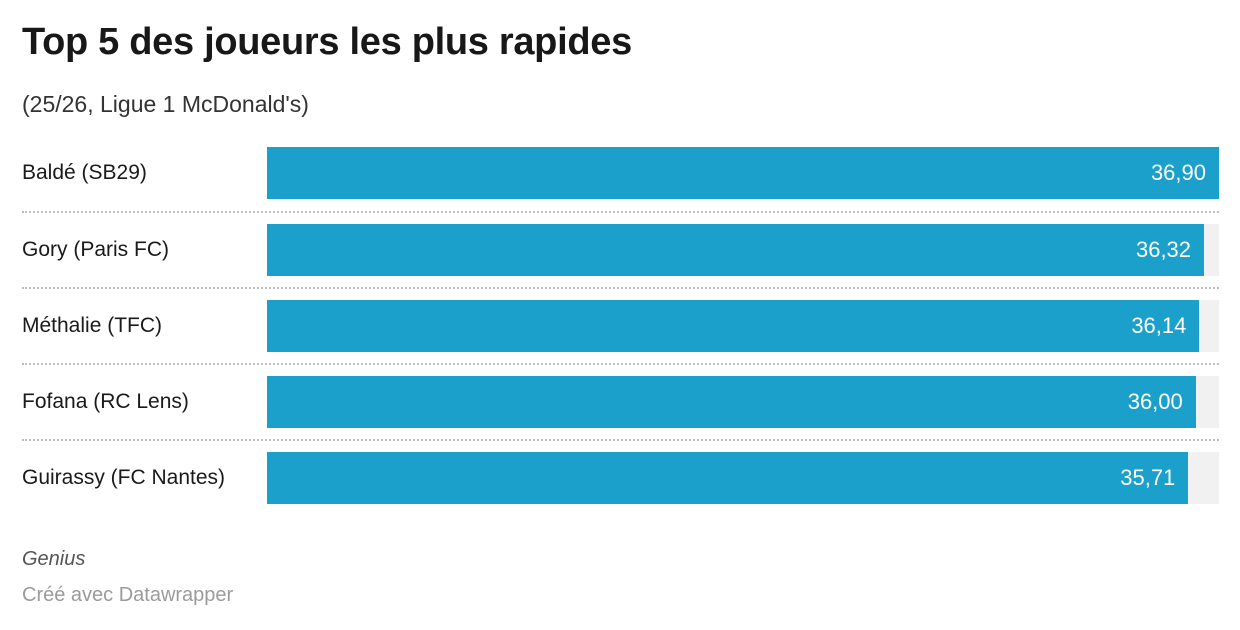  Describe the element at coordinates (92, 325) in the screenshot. I see `bar-label: Méthalie (TFC)` at that location.